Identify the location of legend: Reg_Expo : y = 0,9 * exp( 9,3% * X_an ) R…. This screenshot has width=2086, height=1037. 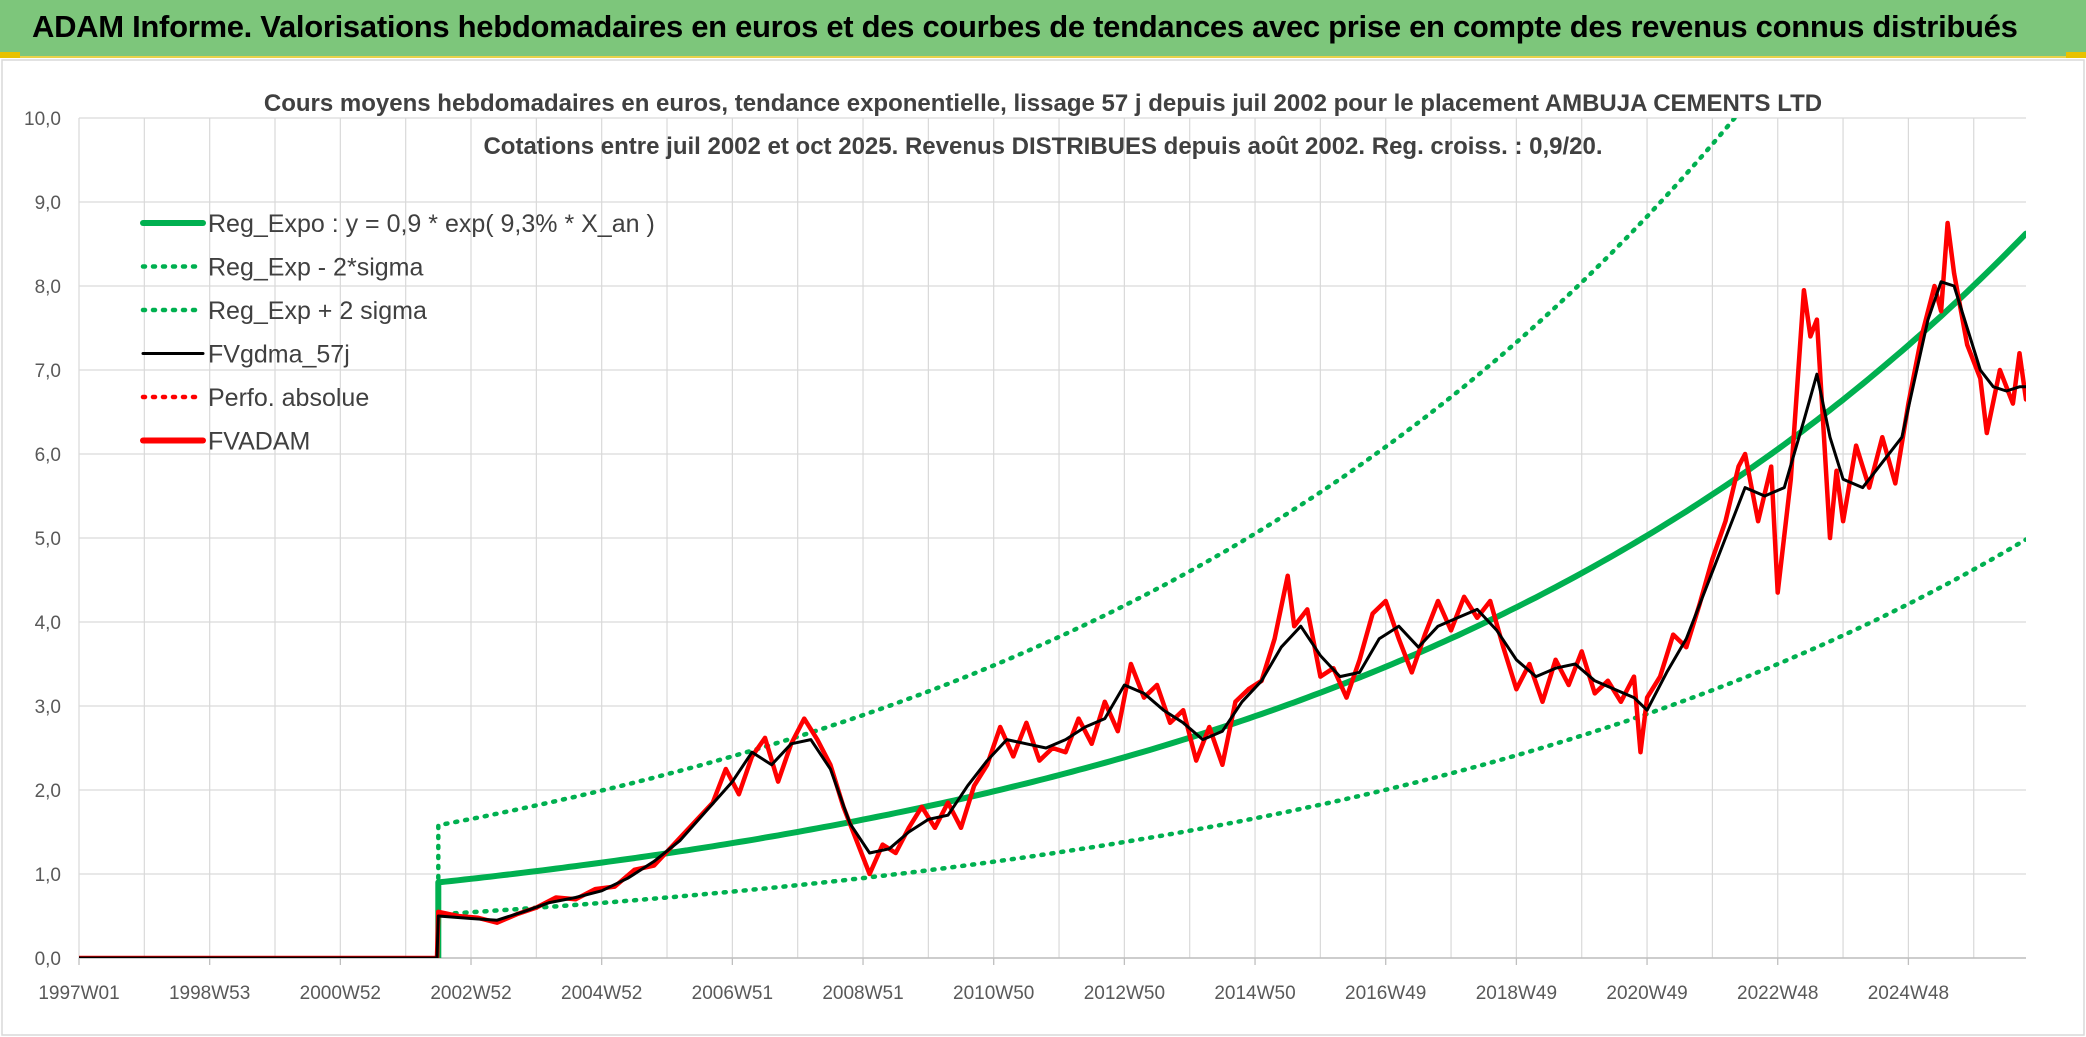
(397, 333).